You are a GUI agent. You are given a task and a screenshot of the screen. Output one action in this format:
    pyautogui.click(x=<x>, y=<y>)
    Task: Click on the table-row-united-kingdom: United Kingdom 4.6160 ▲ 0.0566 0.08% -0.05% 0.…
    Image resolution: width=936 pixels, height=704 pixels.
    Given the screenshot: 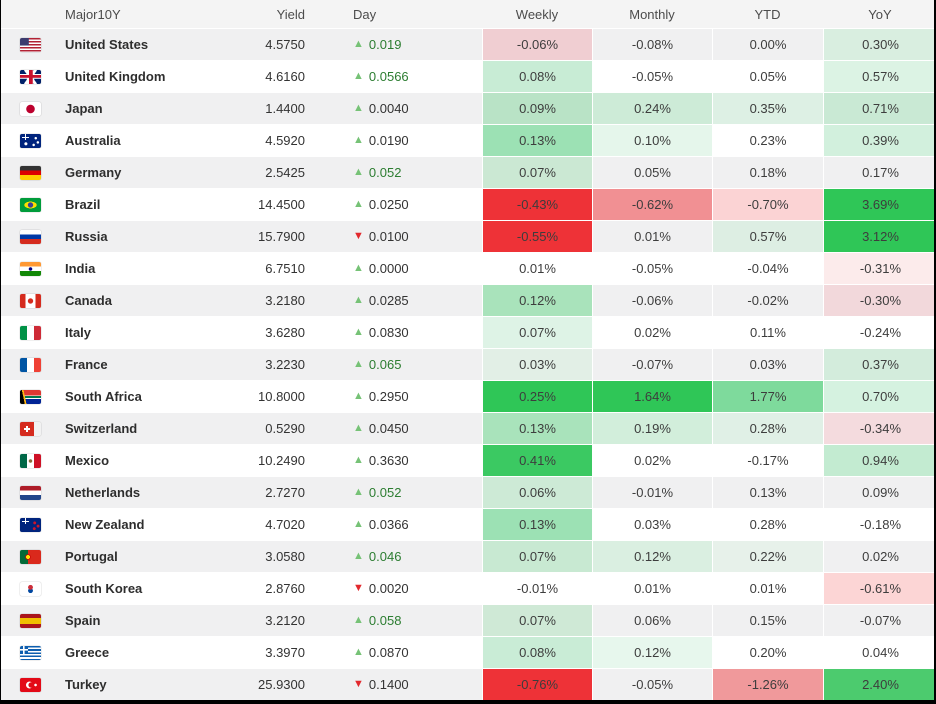 What is the action you would take?
    pyautogui.click(x=467, y=77)
    